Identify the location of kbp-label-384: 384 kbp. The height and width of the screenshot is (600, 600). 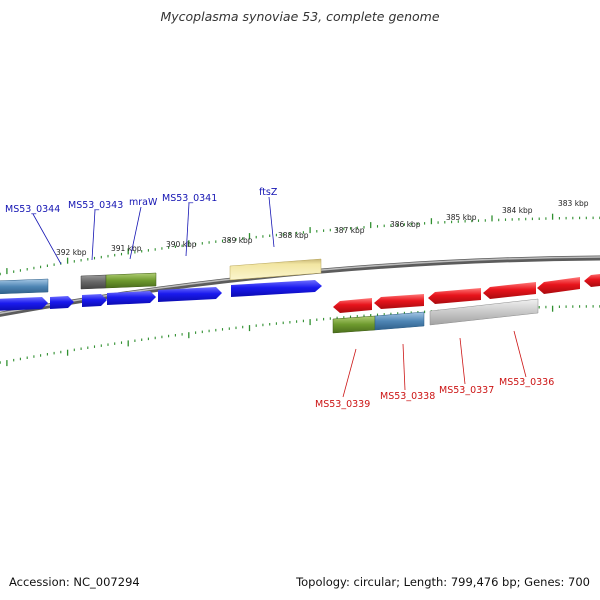
(517, 210).